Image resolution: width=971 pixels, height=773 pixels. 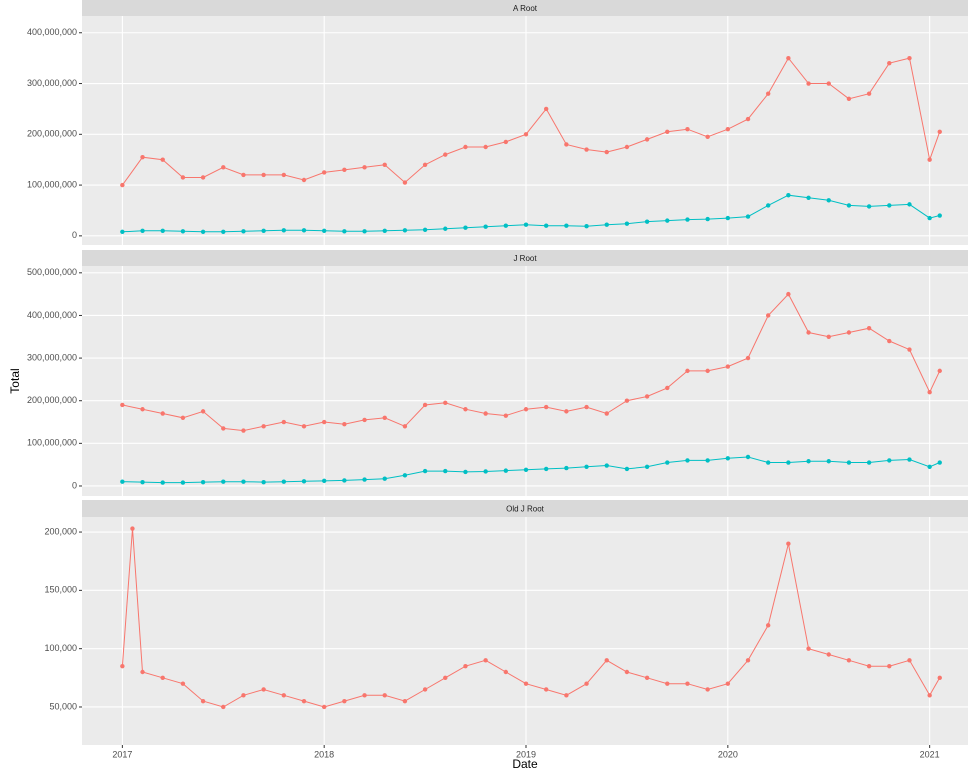 What do you see at coordinates (52, 272) in the screenshot?
I see `y-tick-label: 500,000,000` at bounding box center [52, 272].